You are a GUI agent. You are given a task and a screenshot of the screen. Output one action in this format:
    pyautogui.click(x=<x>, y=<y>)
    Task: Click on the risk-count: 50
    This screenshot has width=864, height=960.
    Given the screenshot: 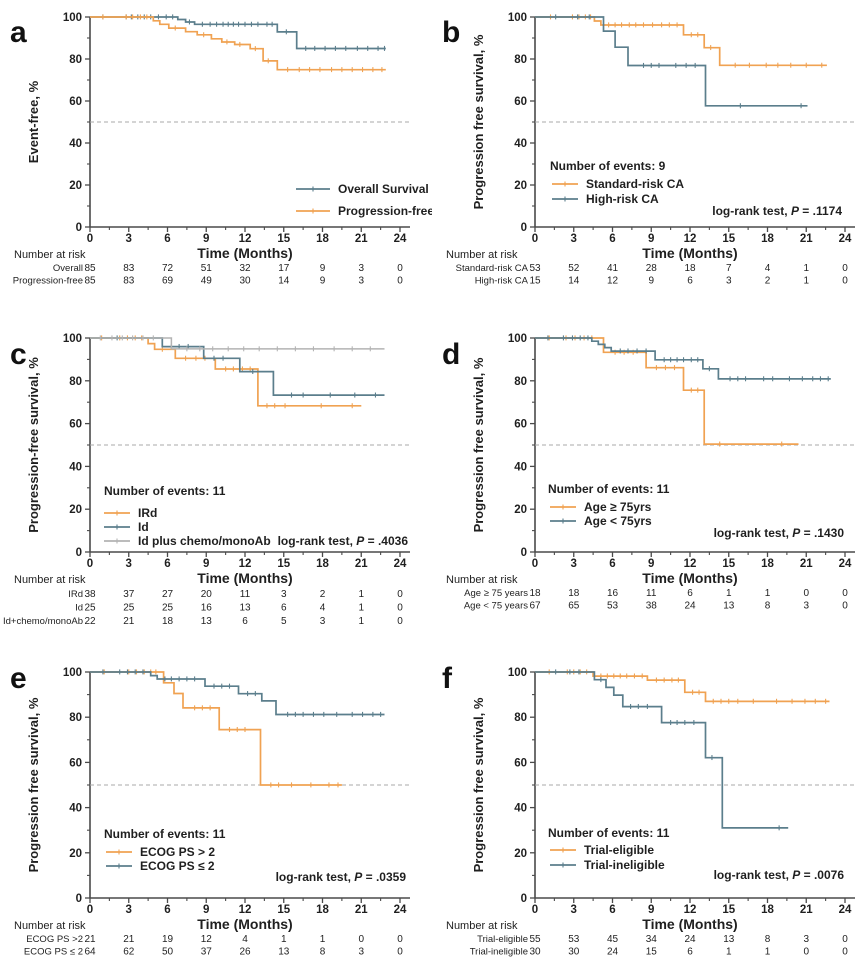 What is the action you would take?
    pyautogui.click(x=168, y=952)
    